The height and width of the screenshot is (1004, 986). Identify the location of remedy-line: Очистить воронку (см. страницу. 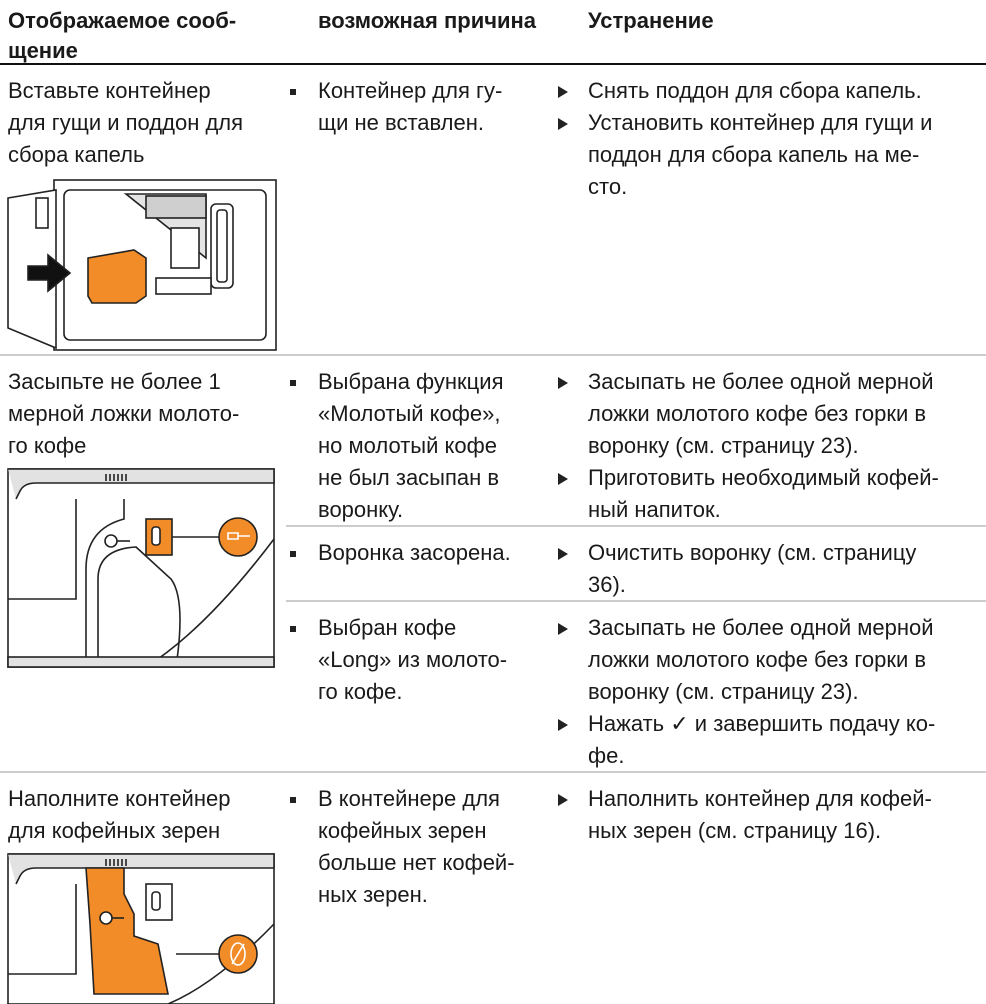
(752, 552).